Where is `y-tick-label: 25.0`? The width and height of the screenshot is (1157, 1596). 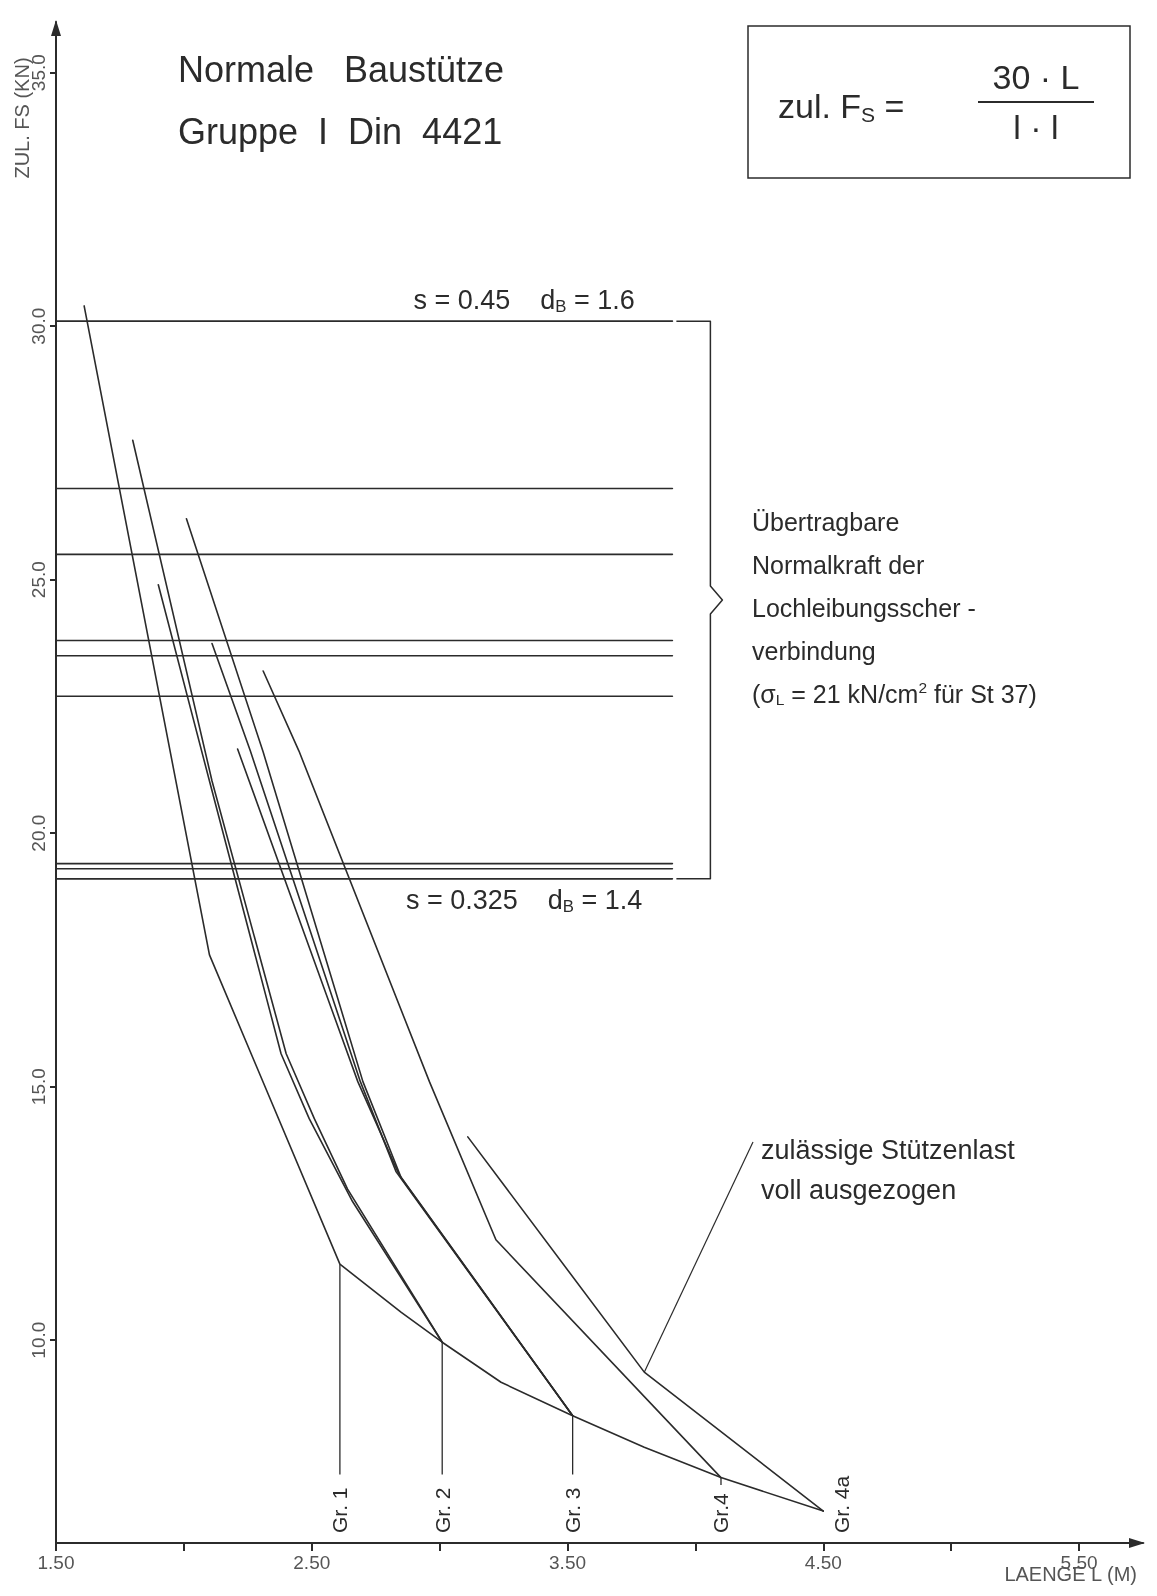 y-tick-label: 25.0 is located at coordinates (38, 580).